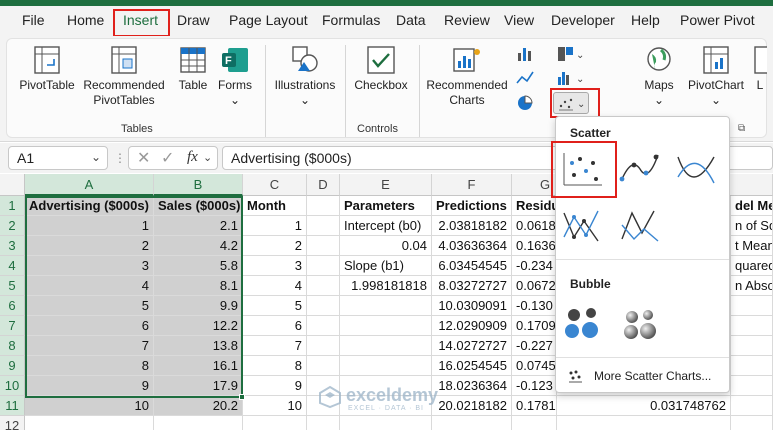  Describe the element at coordinates (351, 20) in the screenshot. I see `tab-formulas: Formulas` at that location.